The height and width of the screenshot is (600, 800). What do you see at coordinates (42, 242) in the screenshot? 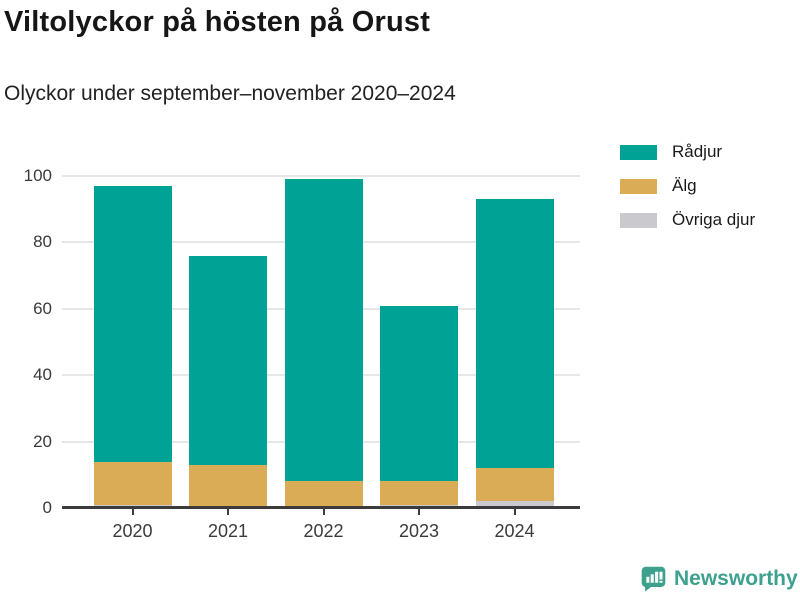
I see `y-axis-tick-label: 80` at bounding box center [42, 242].